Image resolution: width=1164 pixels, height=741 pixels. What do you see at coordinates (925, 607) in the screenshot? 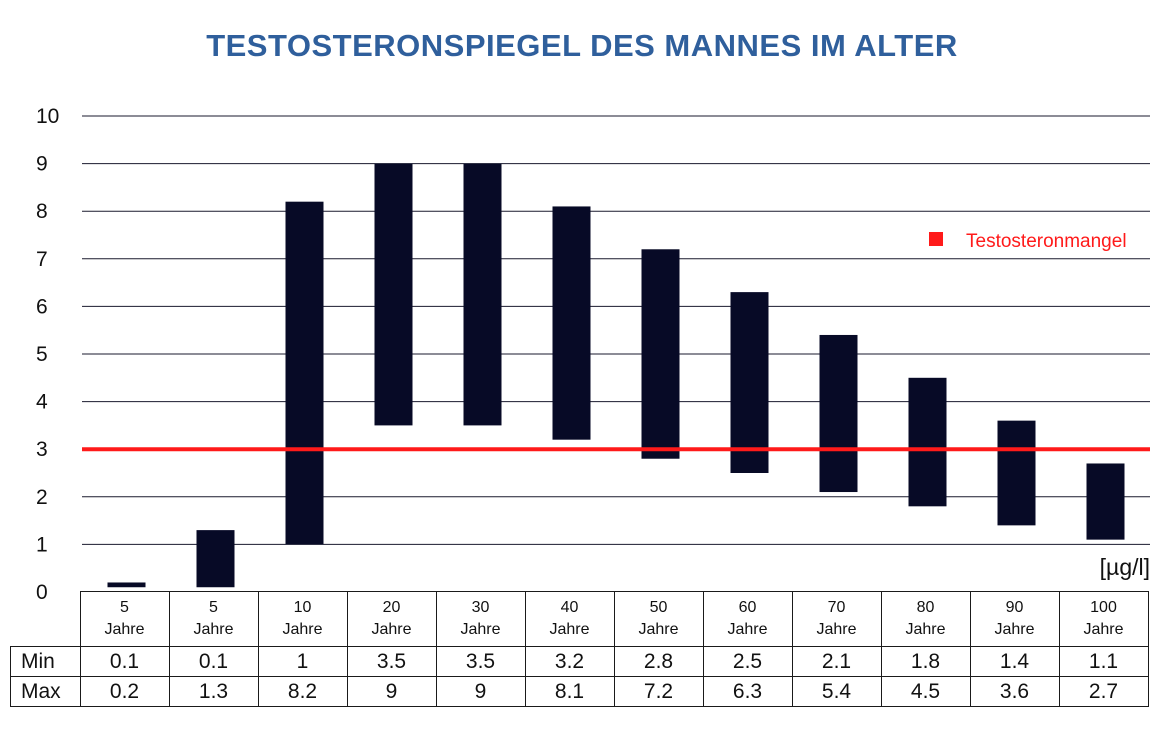
I see `category-label: 80` at bounding box center [925, 607].